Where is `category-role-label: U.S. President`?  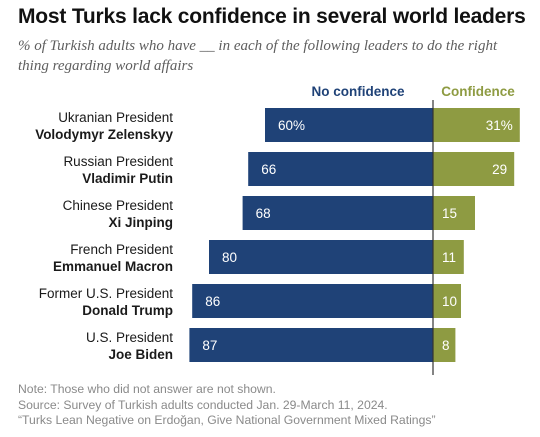 category-role-label: U.S. President is located at coordinates (129, 337).